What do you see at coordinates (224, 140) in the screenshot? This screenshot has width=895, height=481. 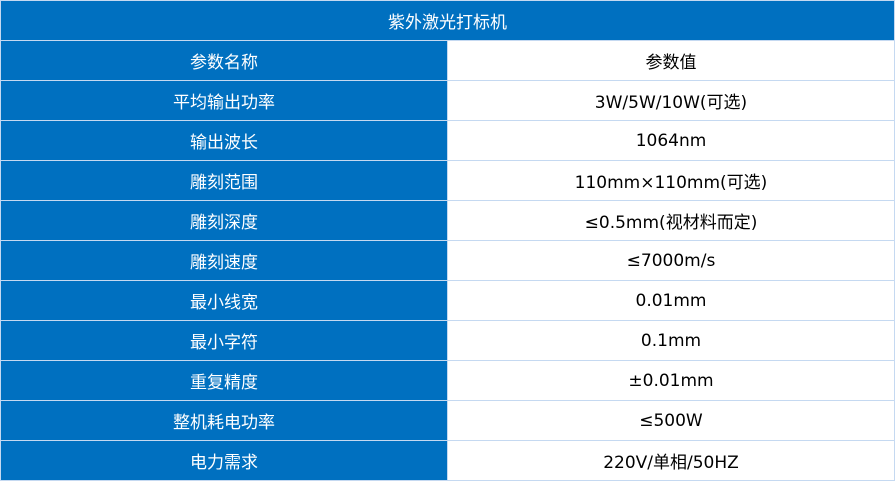 I see `param-name: 输出波长` at bounding box center [224, 140].